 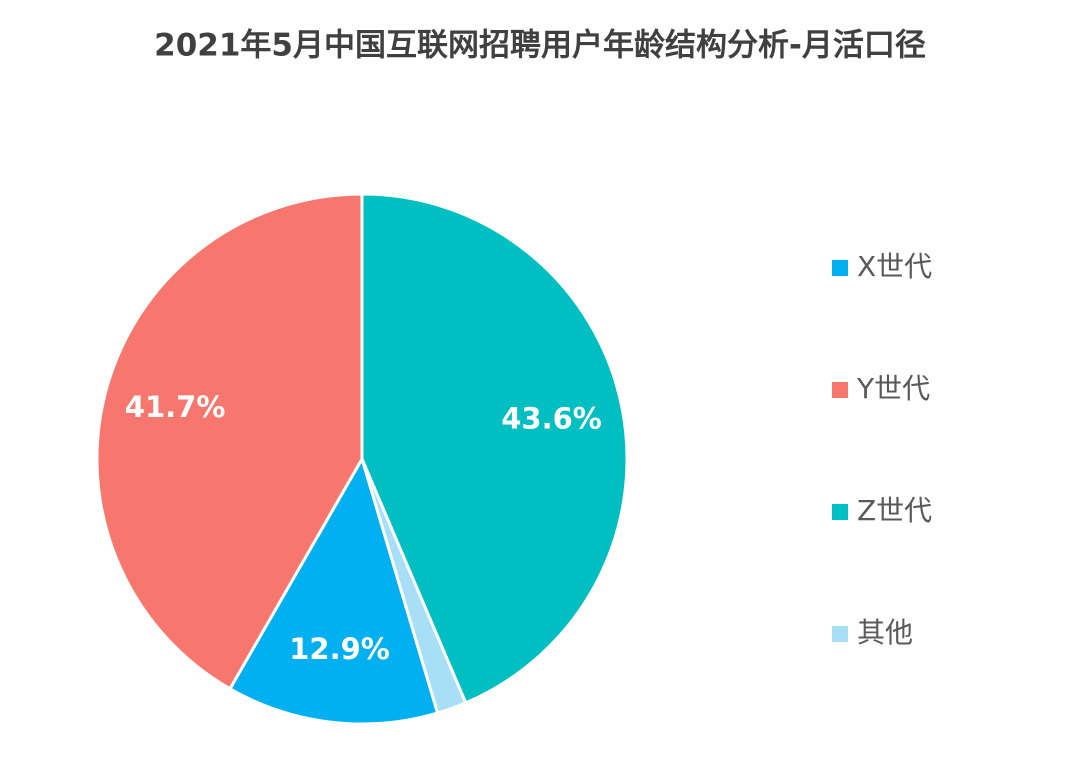 What do you see at coordinates (894, 266) in the screenshot?
I see `legend-label: X世代` at bounding box center [894, 266].